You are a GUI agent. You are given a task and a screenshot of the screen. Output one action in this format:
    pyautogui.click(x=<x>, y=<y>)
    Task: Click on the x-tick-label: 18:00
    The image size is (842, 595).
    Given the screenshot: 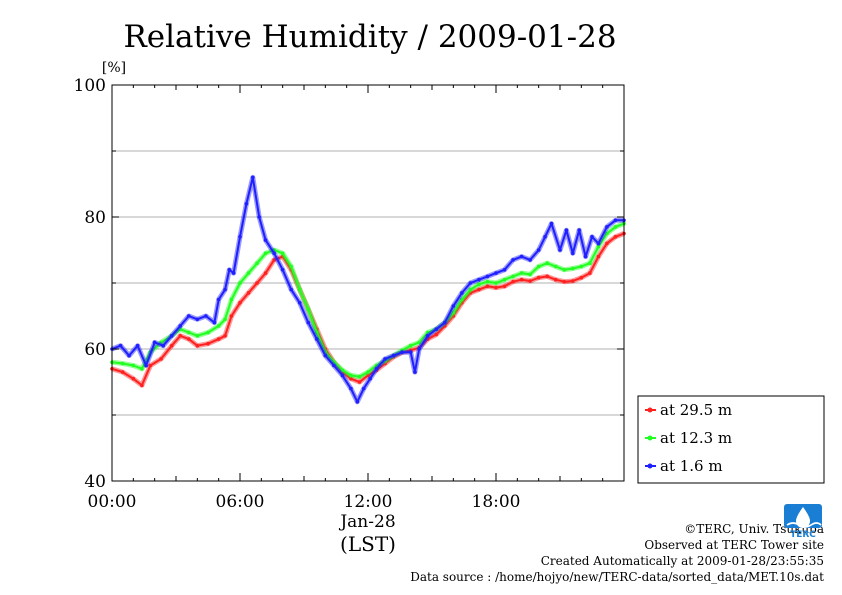 What is the action you would take?
    pyautogui.click(x=496, y=502)
    